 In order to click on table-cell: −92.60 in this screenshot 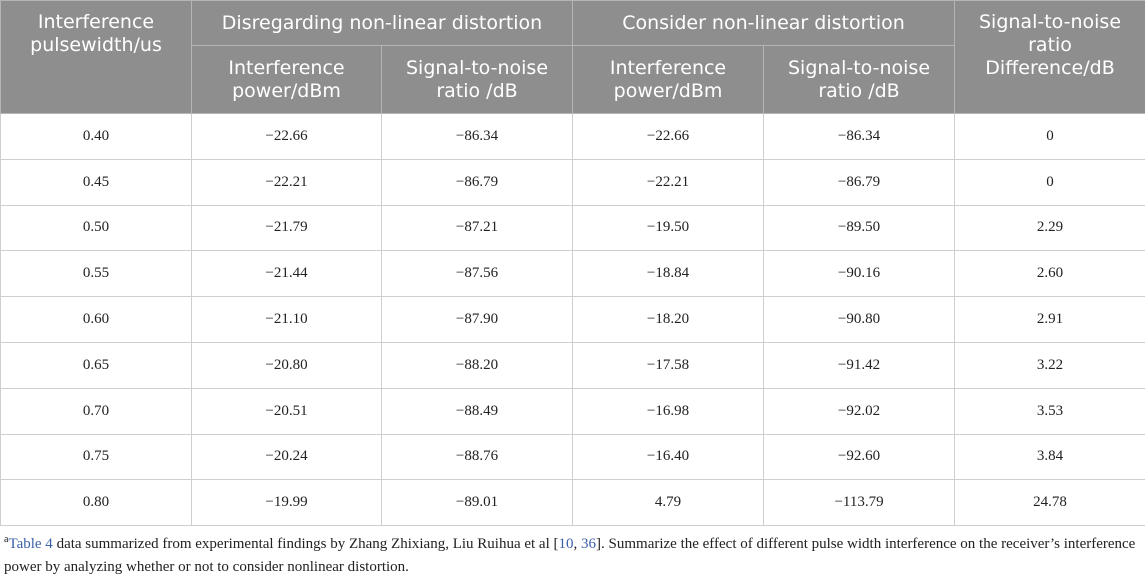, I will do `click(859, 457)`.